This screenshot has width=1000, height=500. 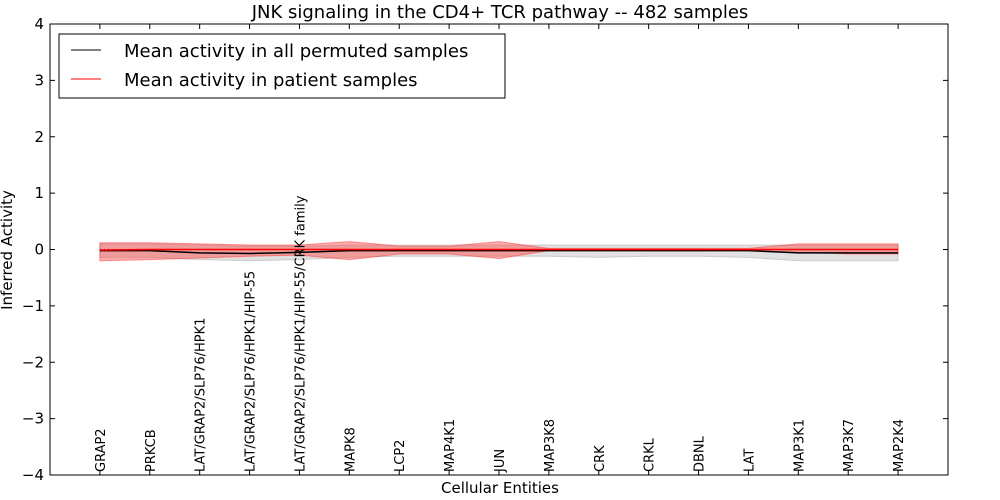 What do you see at coordinates (33, 306) in the screenshot?
I see `y-tick-label: −1` at bounding box center [33, 306].